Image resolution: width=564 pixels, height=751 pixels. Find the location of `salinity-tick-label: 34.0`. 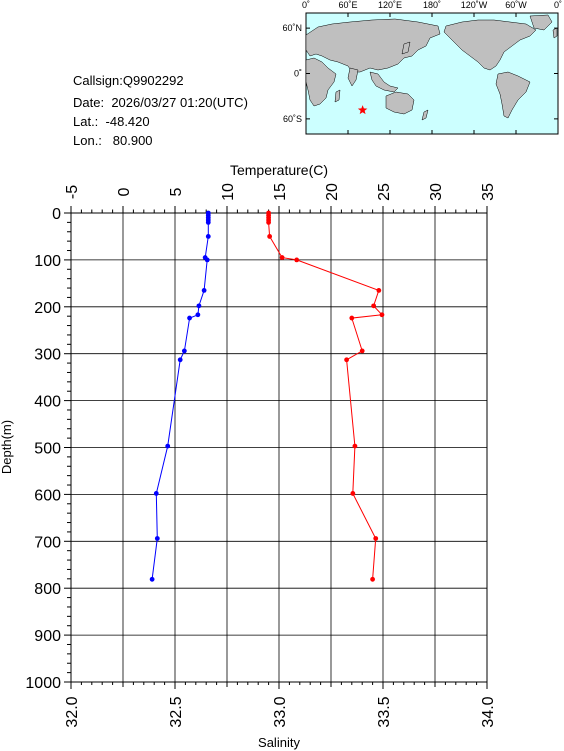

salinity-tick-label: 34.0 is located at coordinates (488, 711).